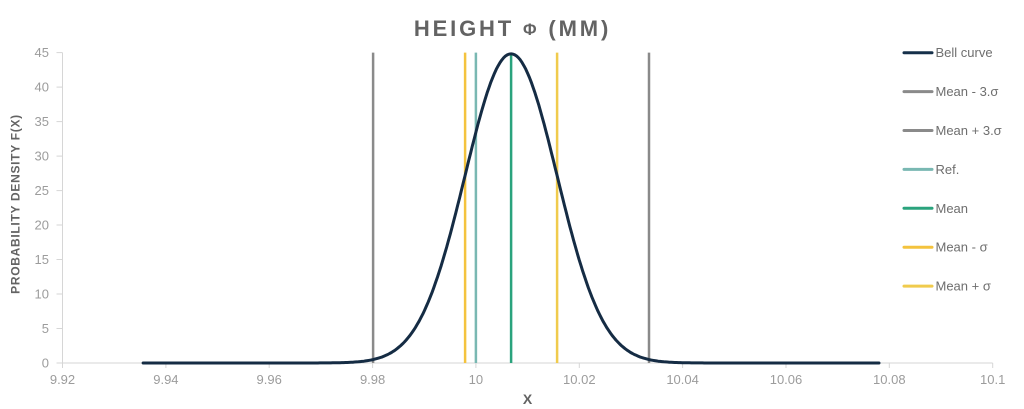 Image resolution: width=1024 pixels, height=409 pixels. What do you see at coordinates (42, 86) in the screenshot?
I see `svg-text: 40` at bounding box center [42, 86].